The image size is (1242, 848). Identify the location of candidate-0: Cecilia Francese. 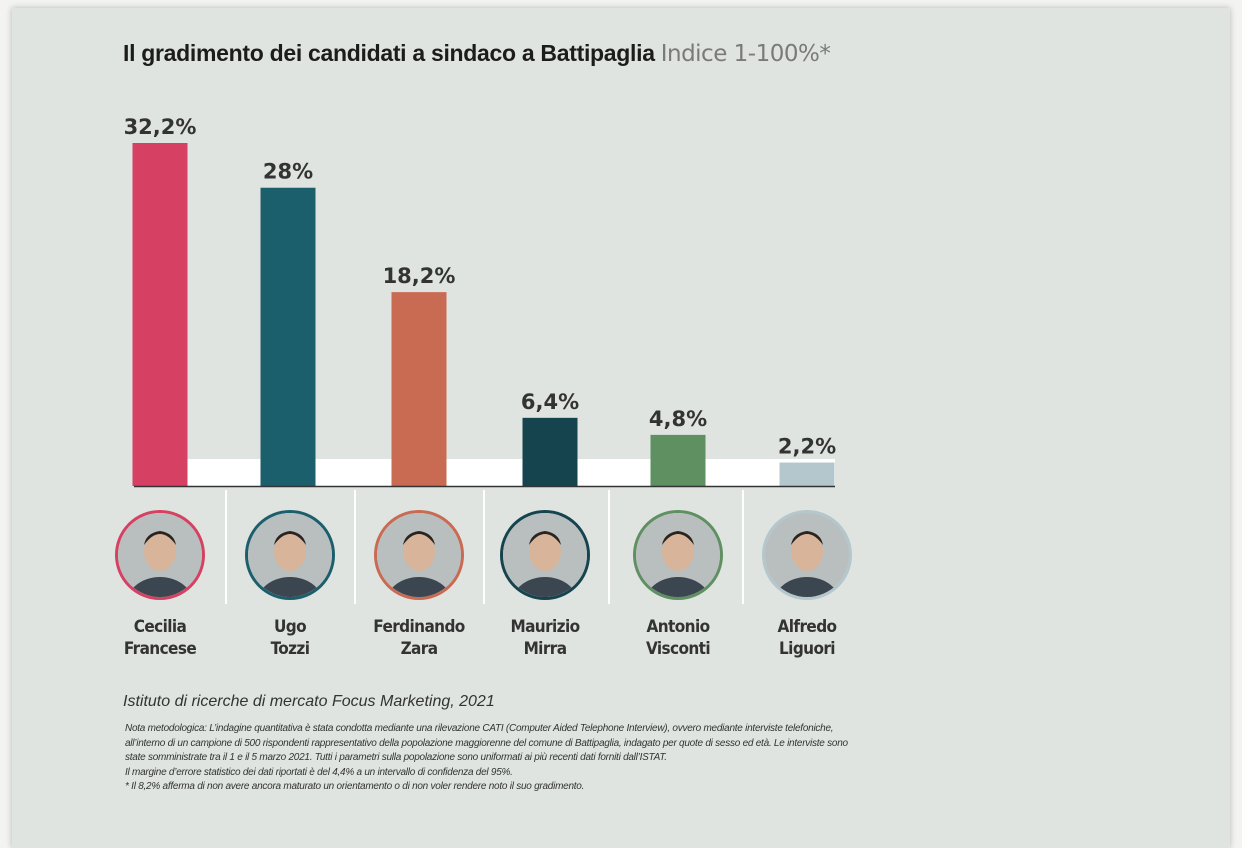
(160, 585).